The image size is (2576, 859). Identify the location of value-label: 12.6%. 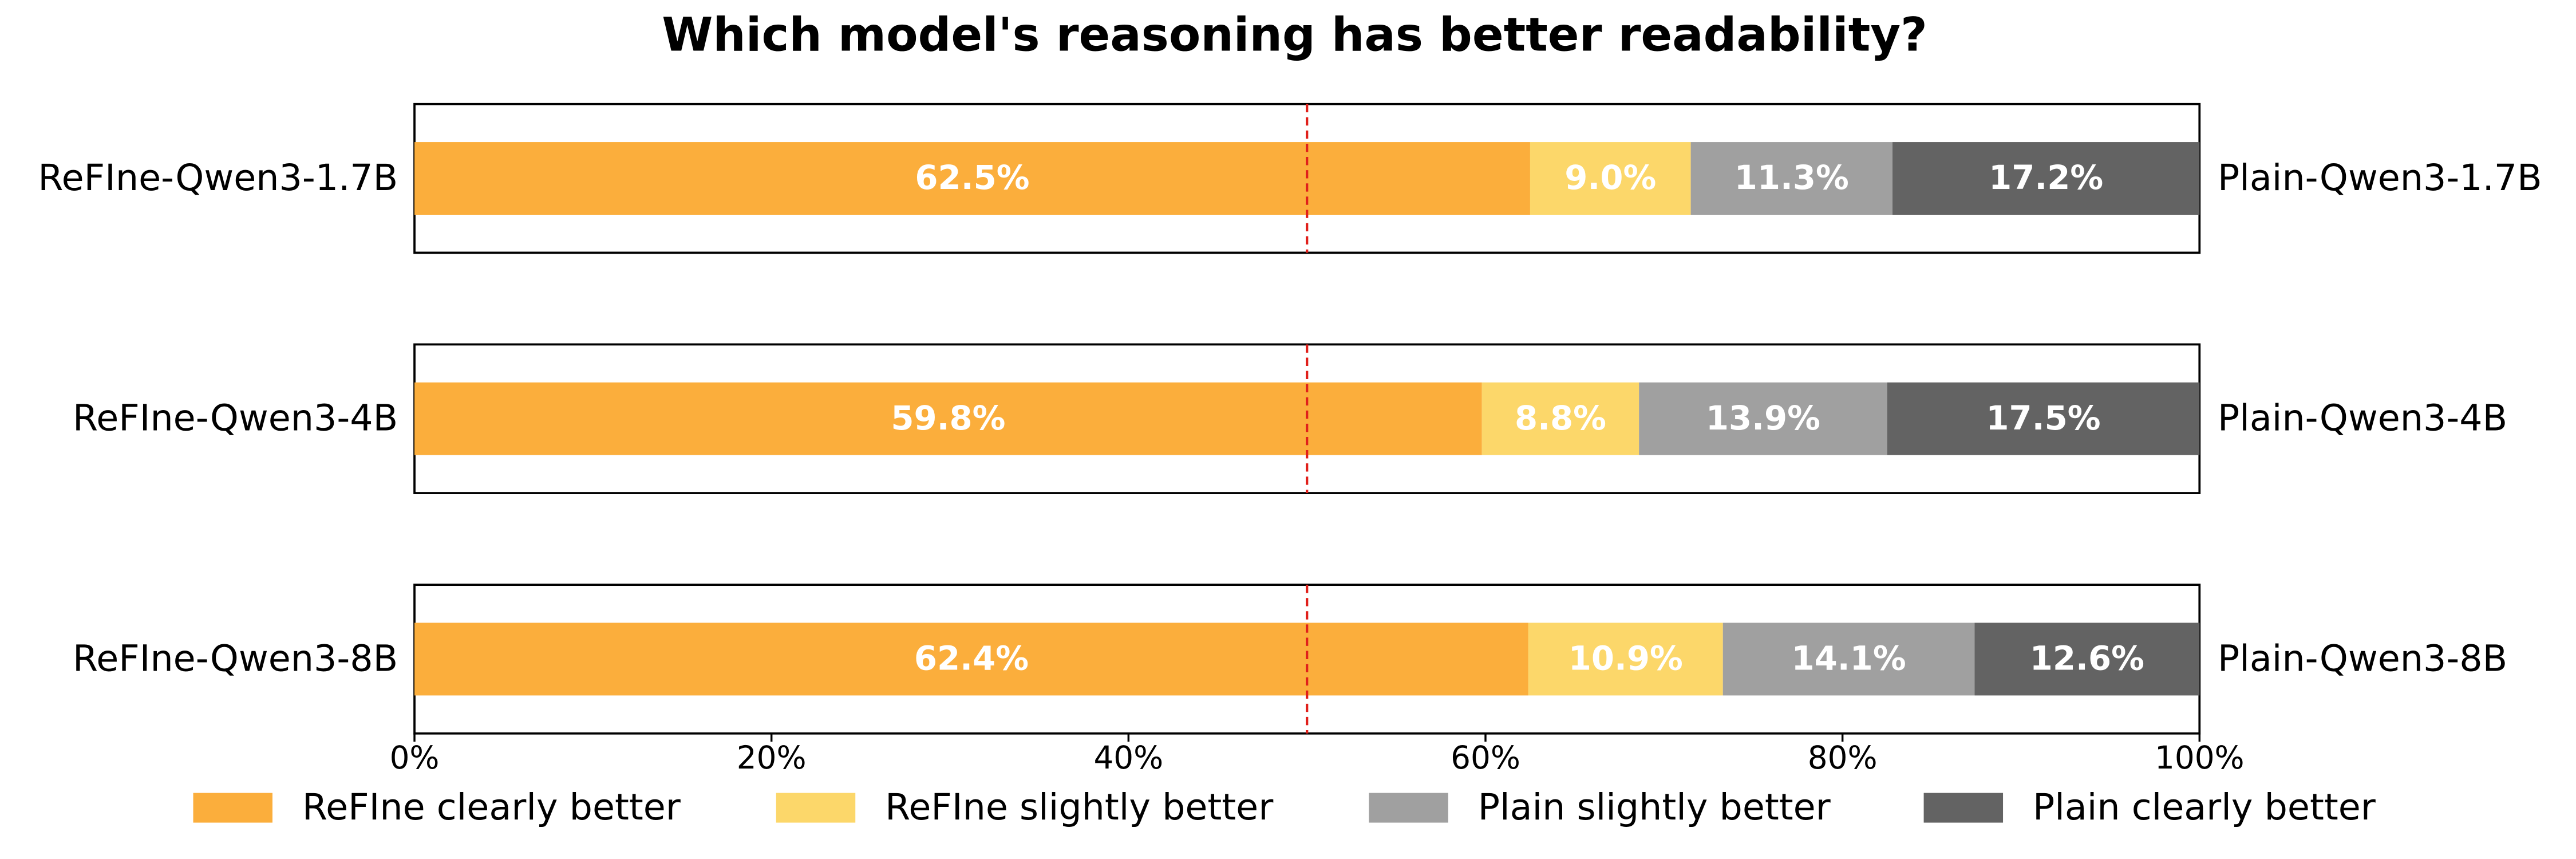
(2087, 658).